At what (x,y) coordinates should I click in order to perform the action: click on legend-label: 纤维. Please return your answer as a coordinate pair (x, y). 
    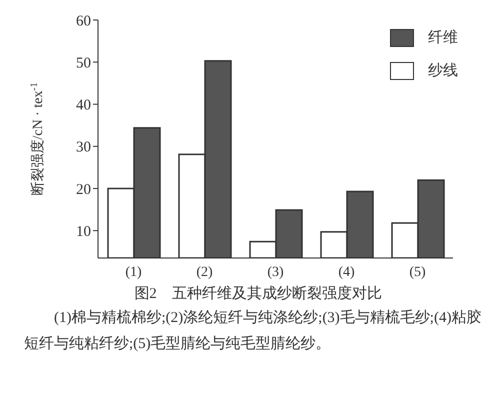
    Looking at the image, I should click on (443, 37).